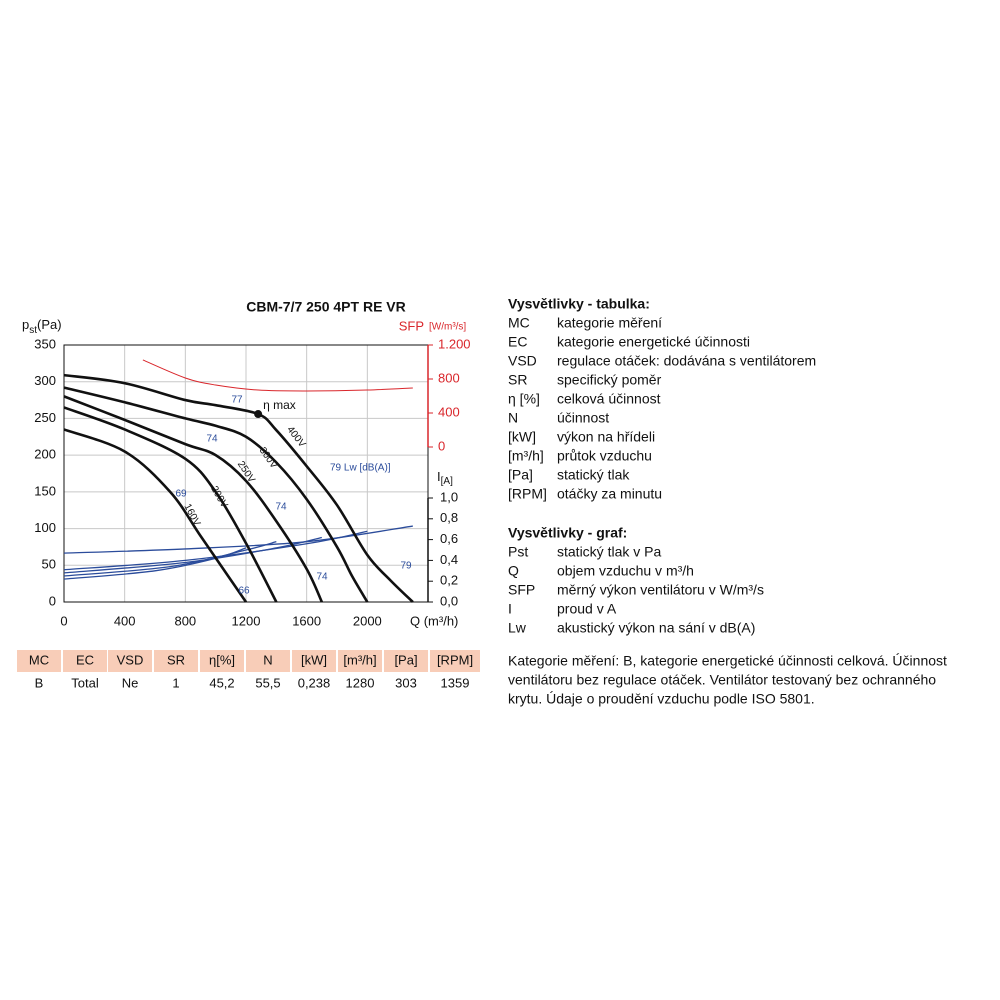  I want to click on legend-key: SR, so click(517, 380).